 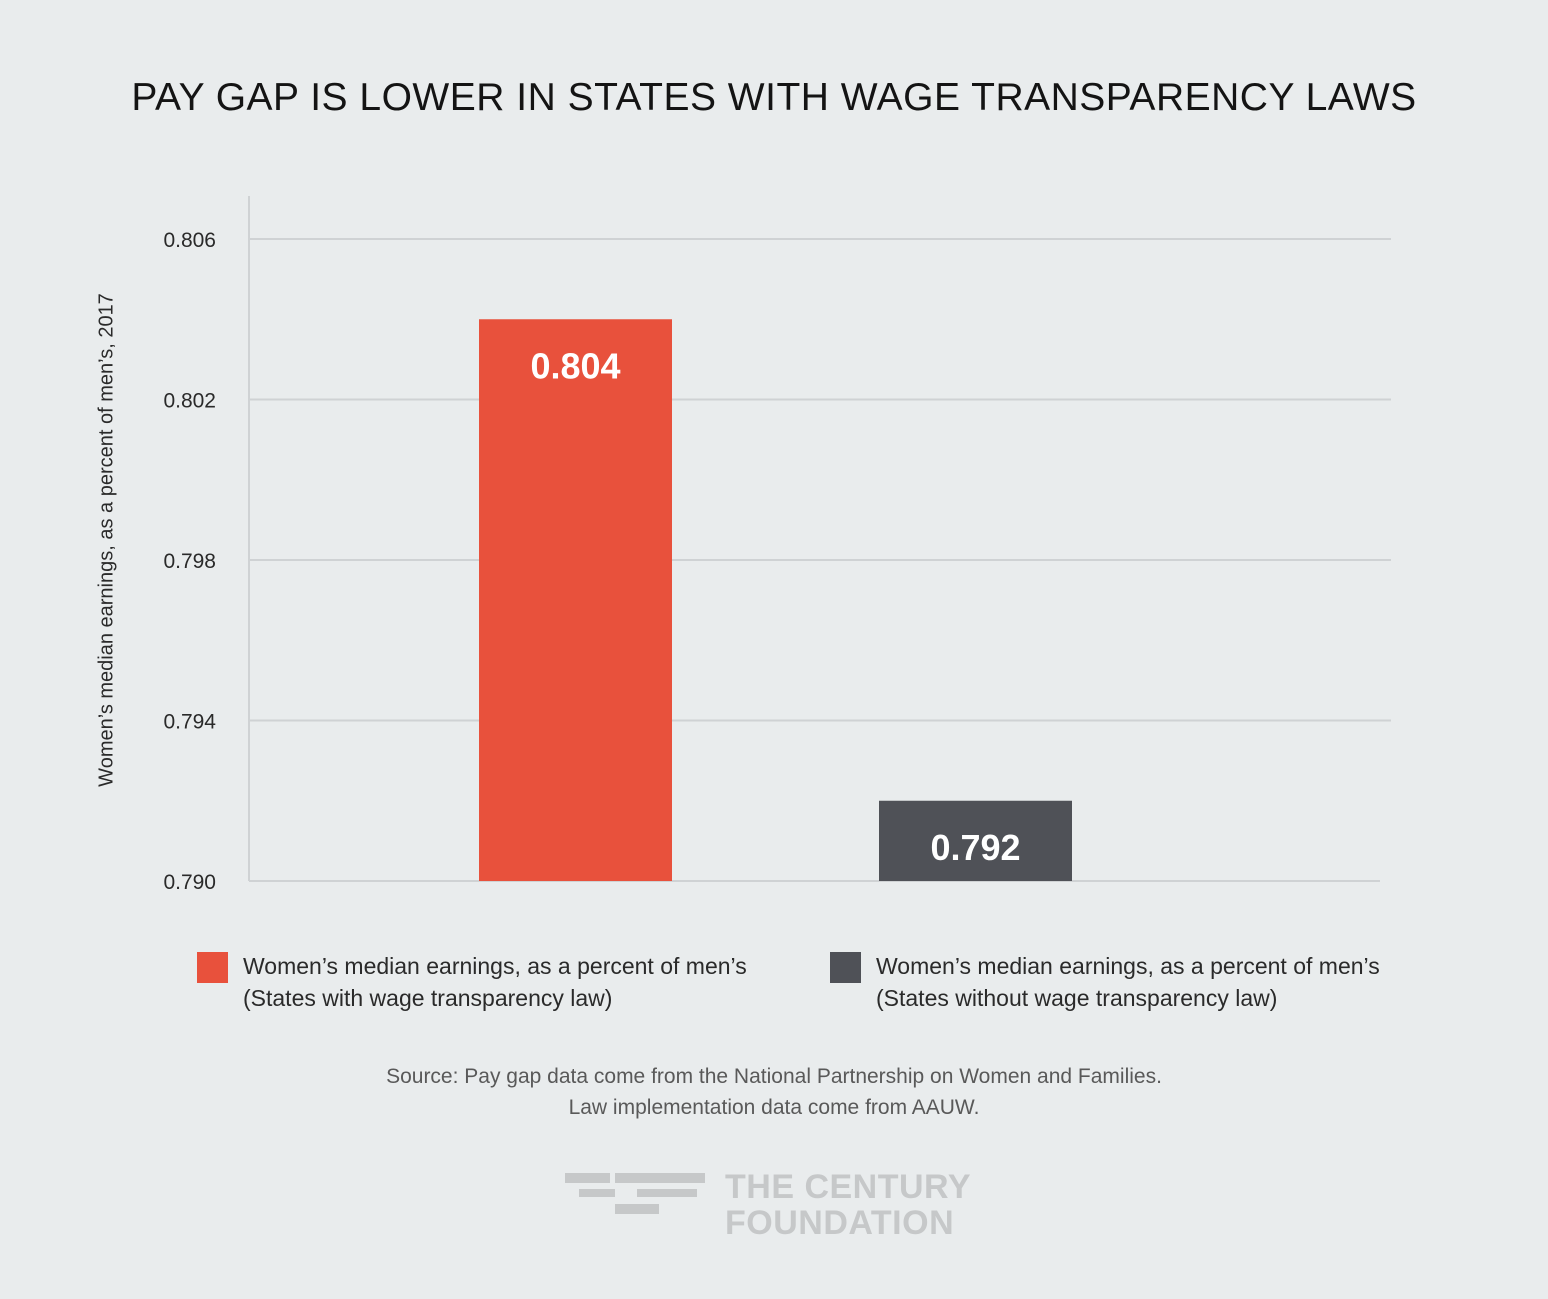 I want to click on y-tick-labels: 0.790 0.794 0.798 0.802 0.806, so click(x=189, y=561).